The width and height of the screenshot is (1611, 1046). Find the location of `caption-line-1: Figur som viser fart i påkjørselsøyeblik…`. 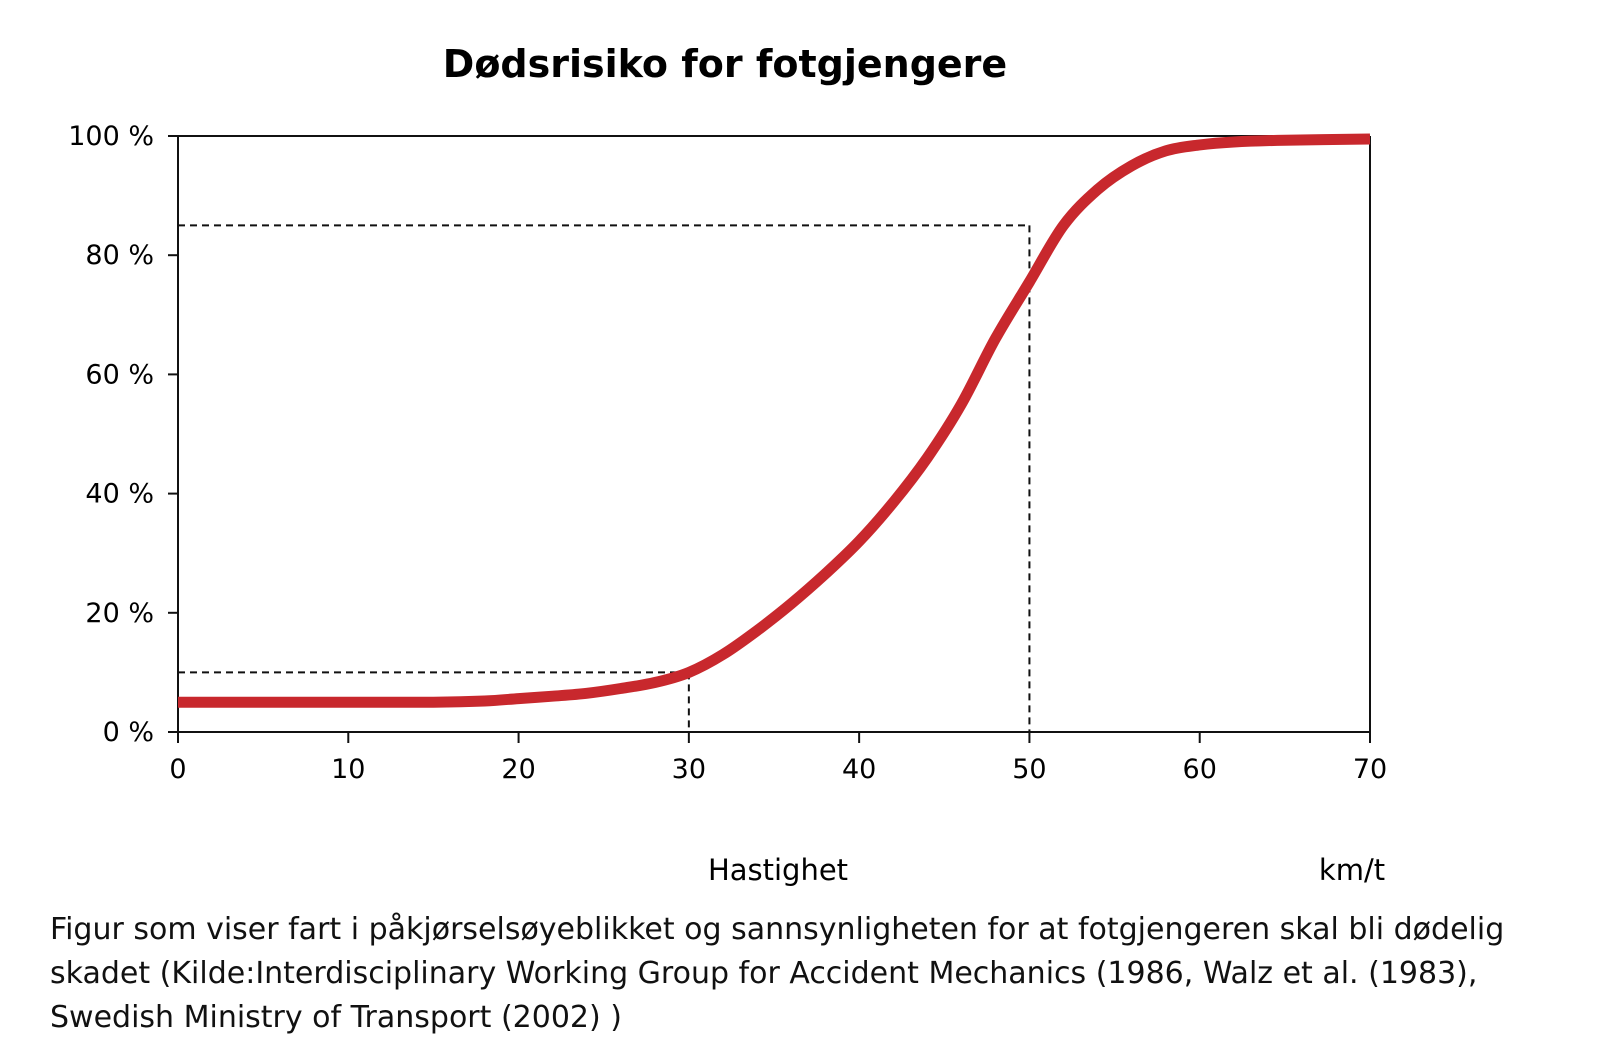

caption-line-1: Figur som viser fart i påkjørselsøyeblik… is located at coordinates (777, 929).